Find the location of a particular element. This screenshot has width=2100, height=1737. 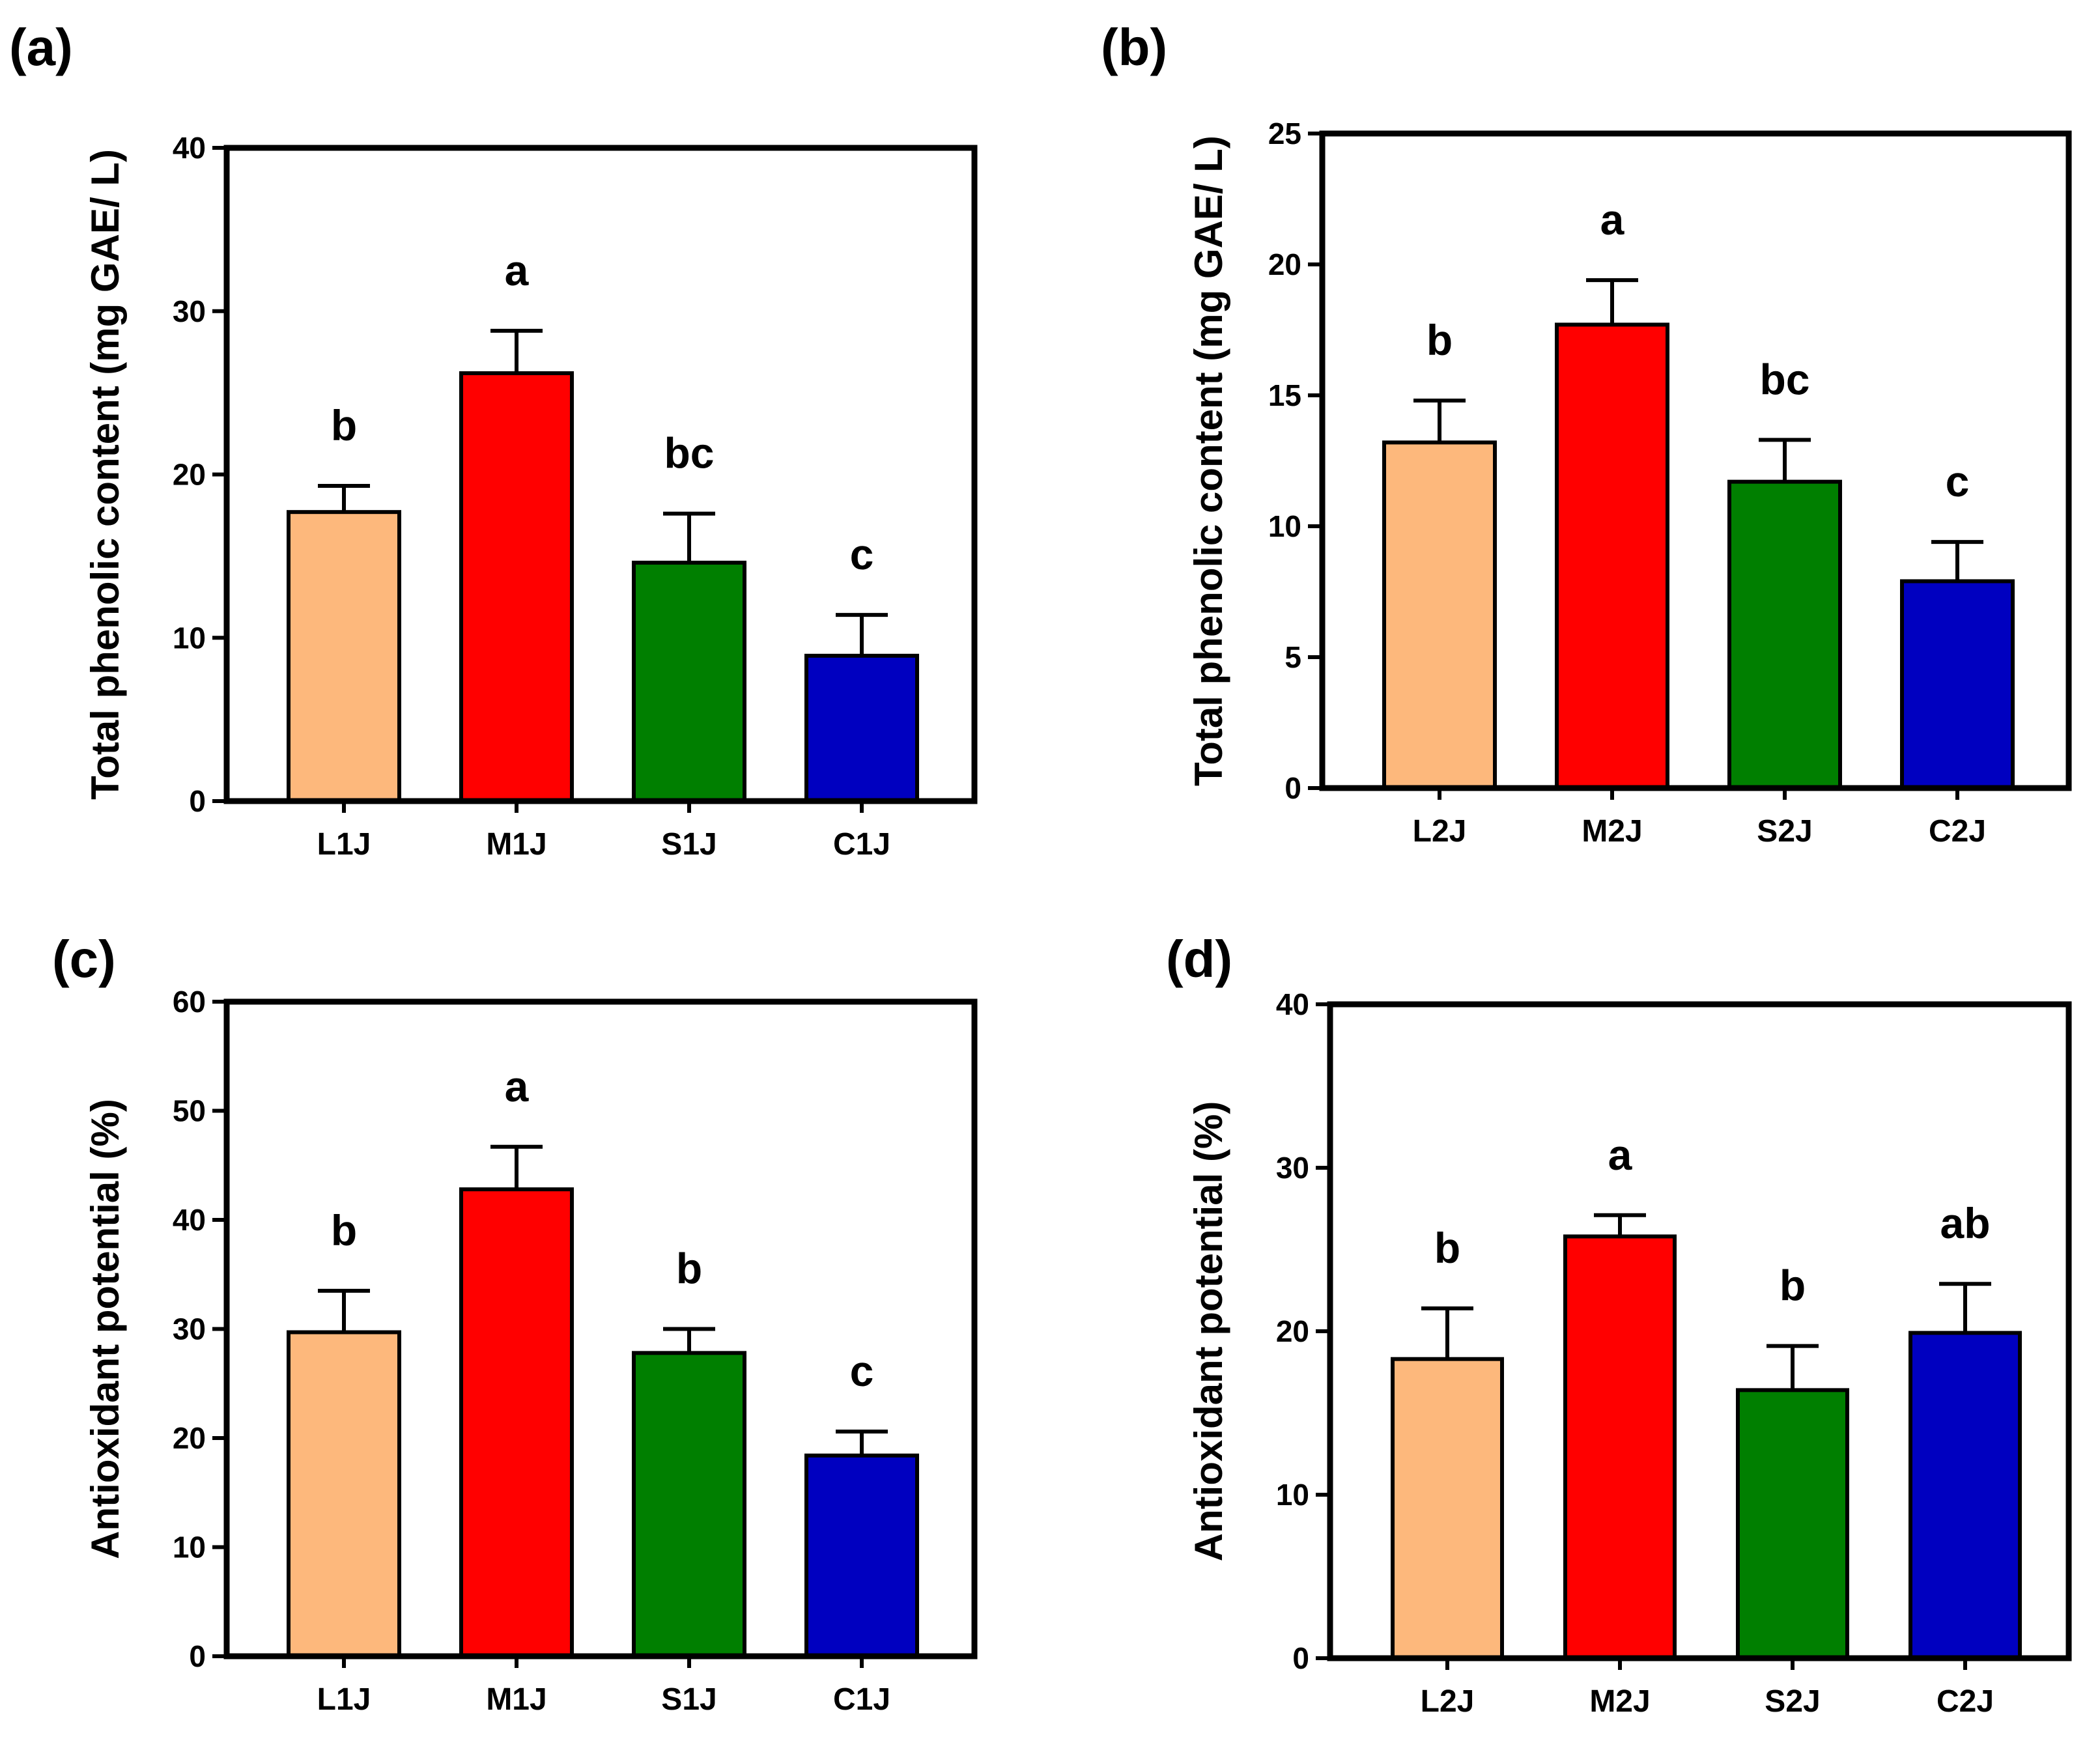

significance-label-S2J: bc is located at coordinates (1784, 379).